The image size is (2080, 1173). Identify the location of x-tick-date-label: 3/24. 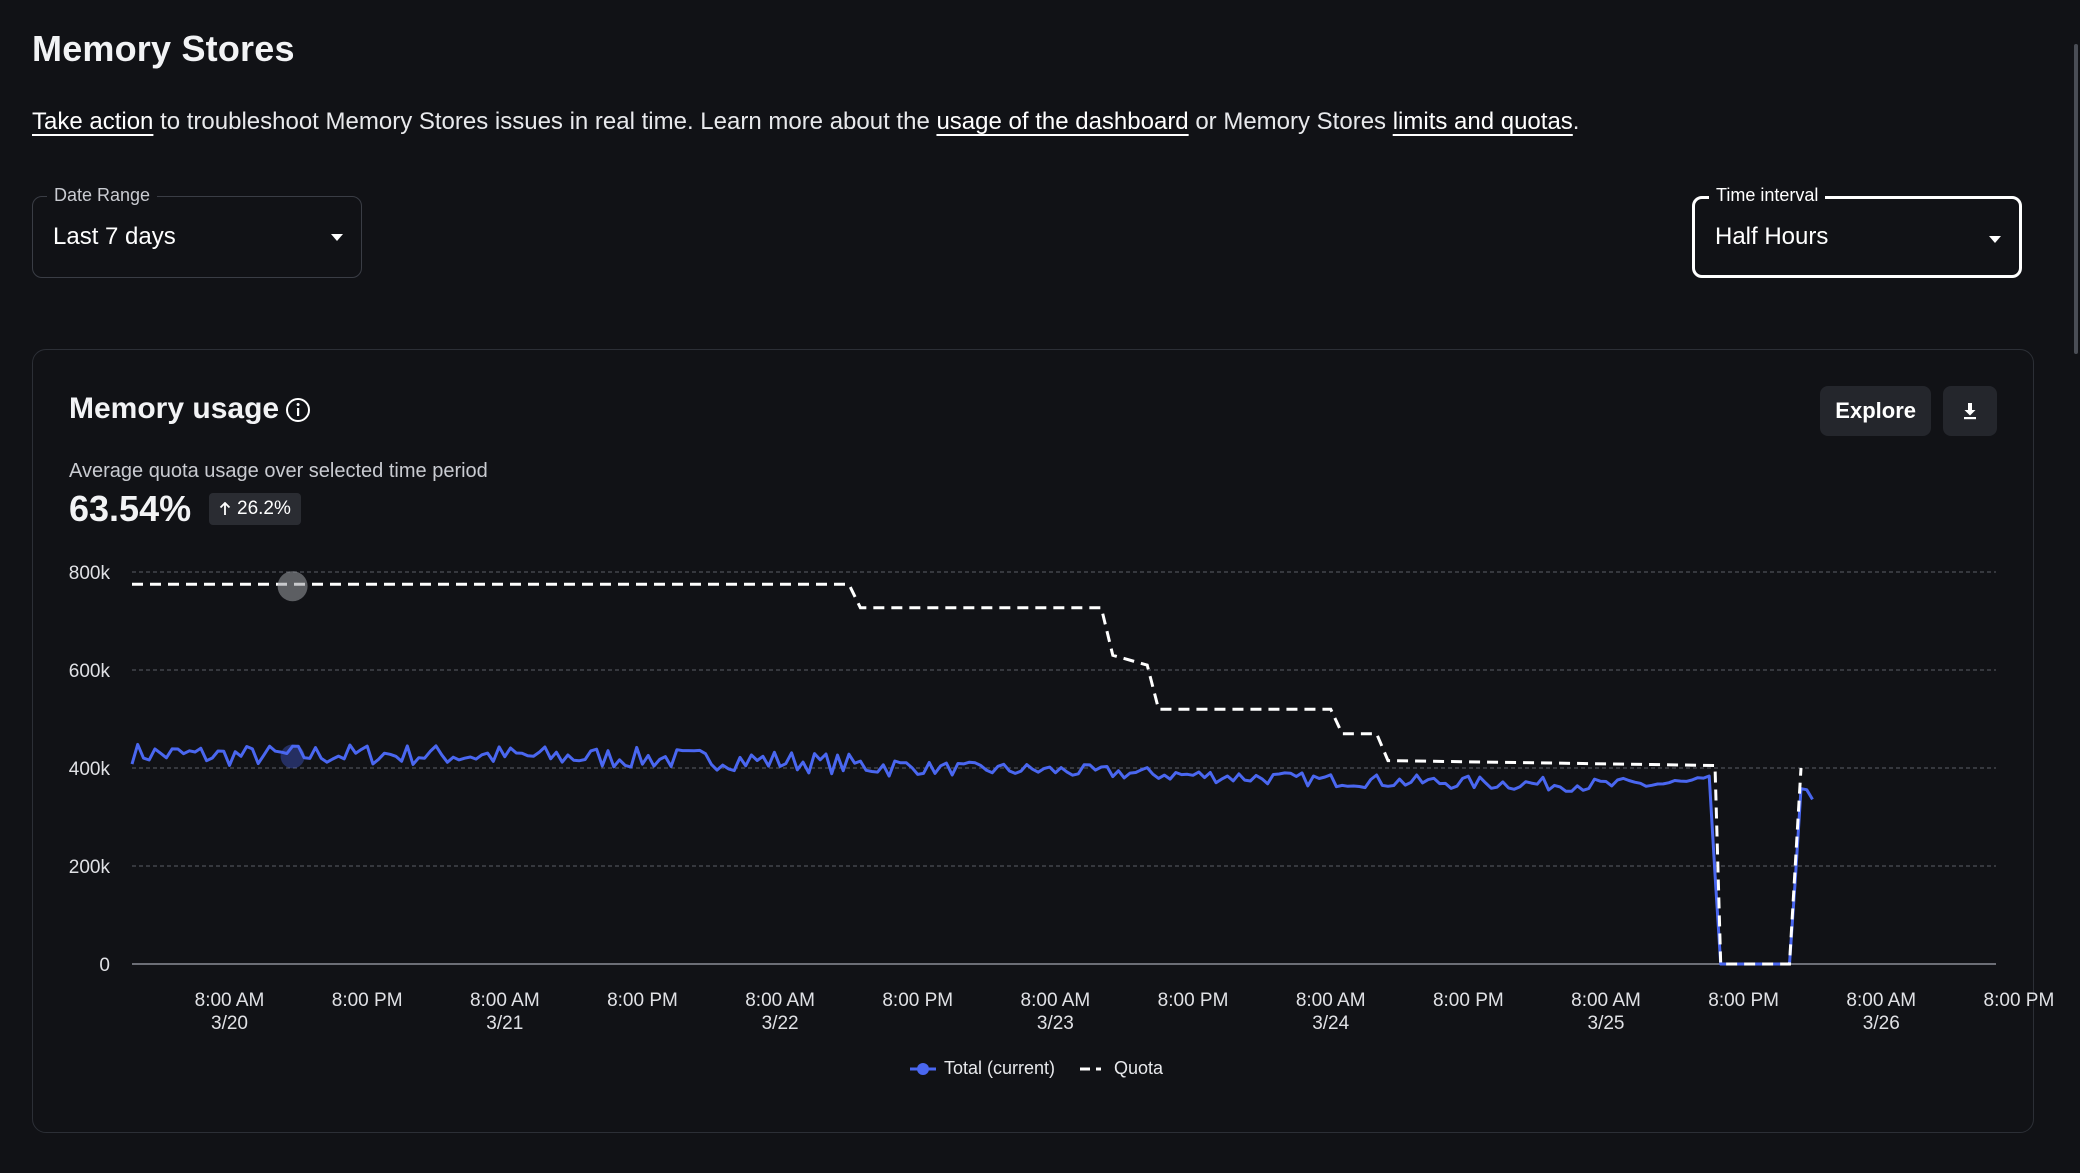
(1330, 1023).